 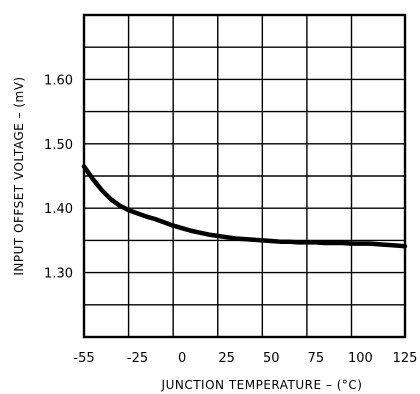 What do you see at coordinates (83, 358) in the screenshot?
I see `x-tick-label: -55` at bounding box center [83, 358].